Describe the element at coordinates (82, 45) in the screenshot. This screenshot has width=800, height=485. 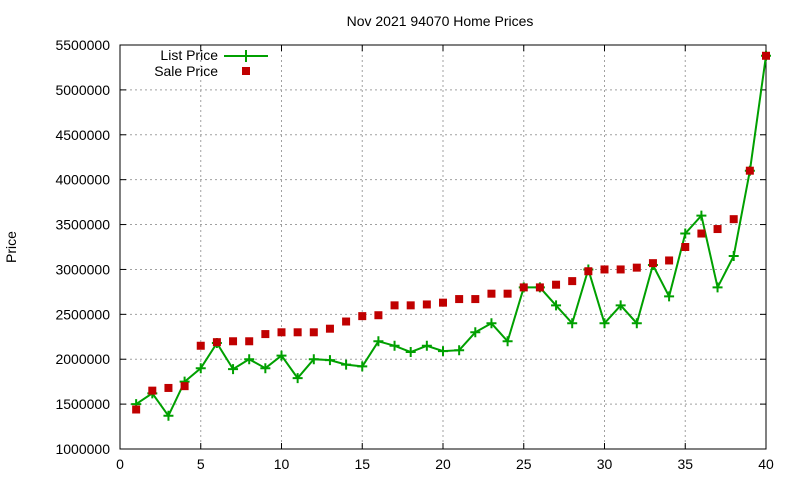
I see `y-tick-label: 5500000` at that location.